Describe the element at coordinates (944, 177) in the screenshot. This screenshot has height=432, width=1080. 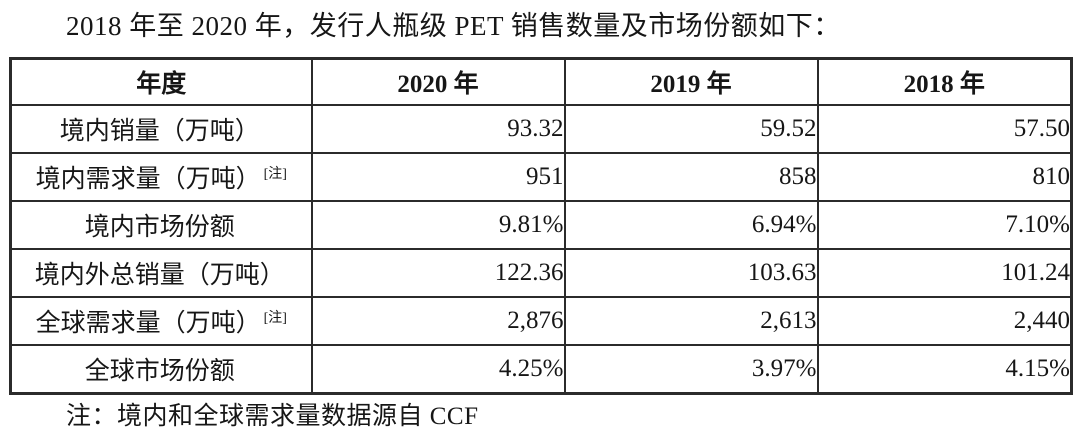
I see `value-cell-2018: 810` at that location.